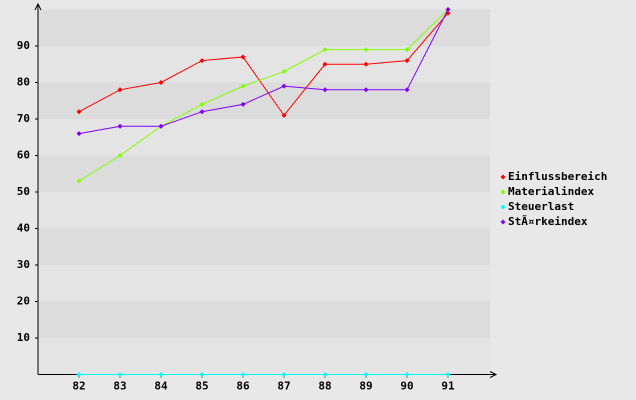 This screenshot has height=400, width=636. I want to click on x-tick-label: 89, so click(365, 386).